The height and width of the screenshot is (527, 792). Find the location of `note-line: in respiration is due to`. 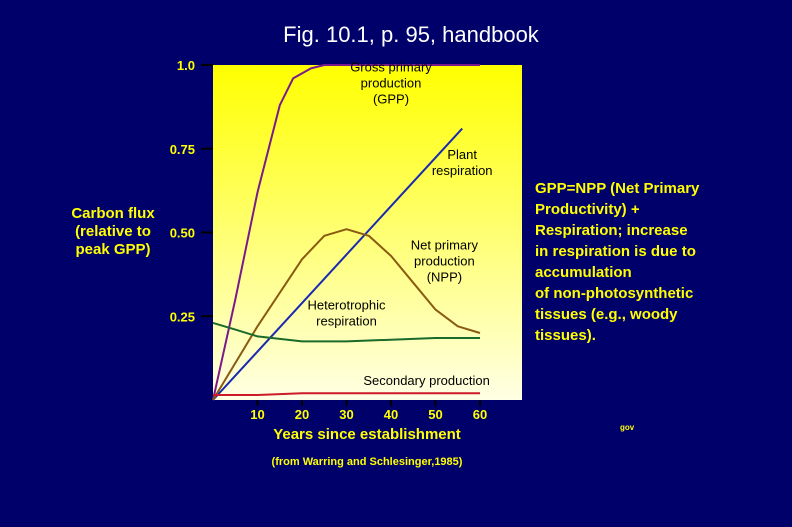

note-line: in respiration is due to is located at coordinates (615, 251).